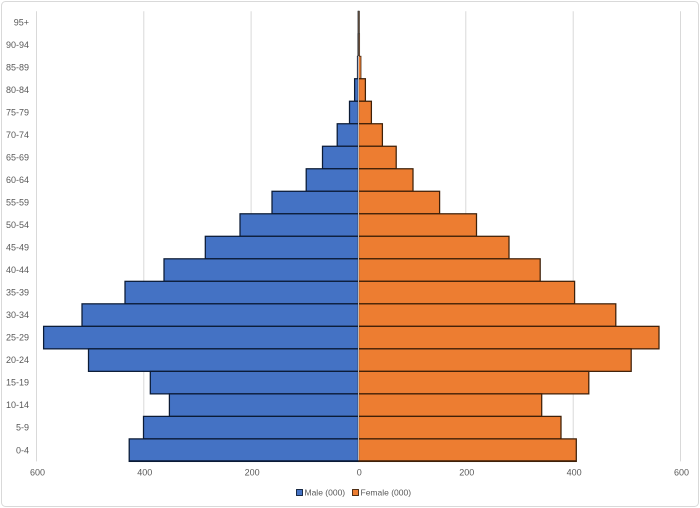 The height and width of the screenshot is (508, 700). Describe the element at coordinates (17, 135) in the screenshot. I see `svg-text: 70-74` at that location.